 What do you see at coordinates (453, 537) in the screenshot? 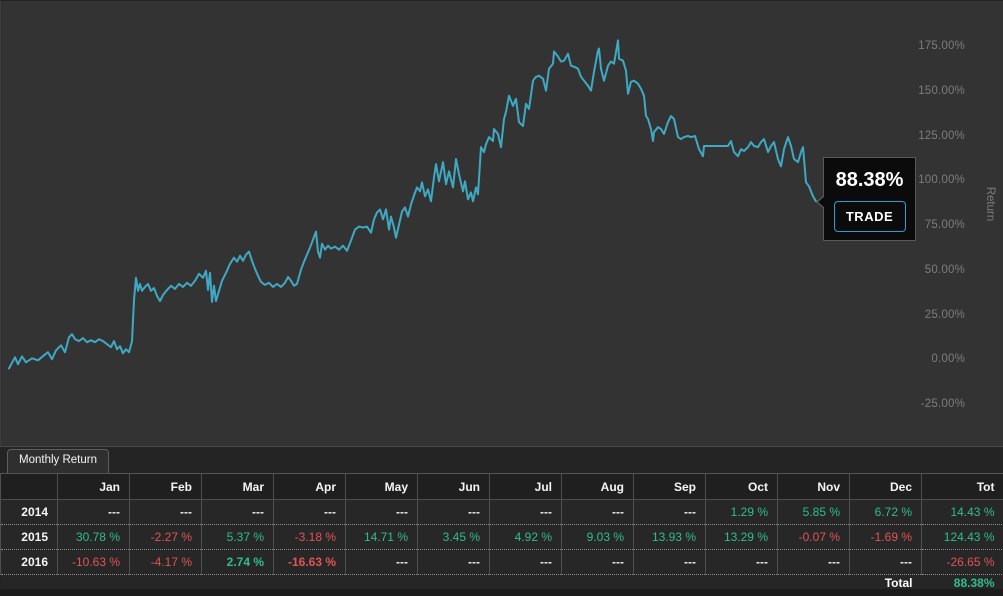
I see `monthly-return-cell: 3.45 %` at bounding box center [453, 537].